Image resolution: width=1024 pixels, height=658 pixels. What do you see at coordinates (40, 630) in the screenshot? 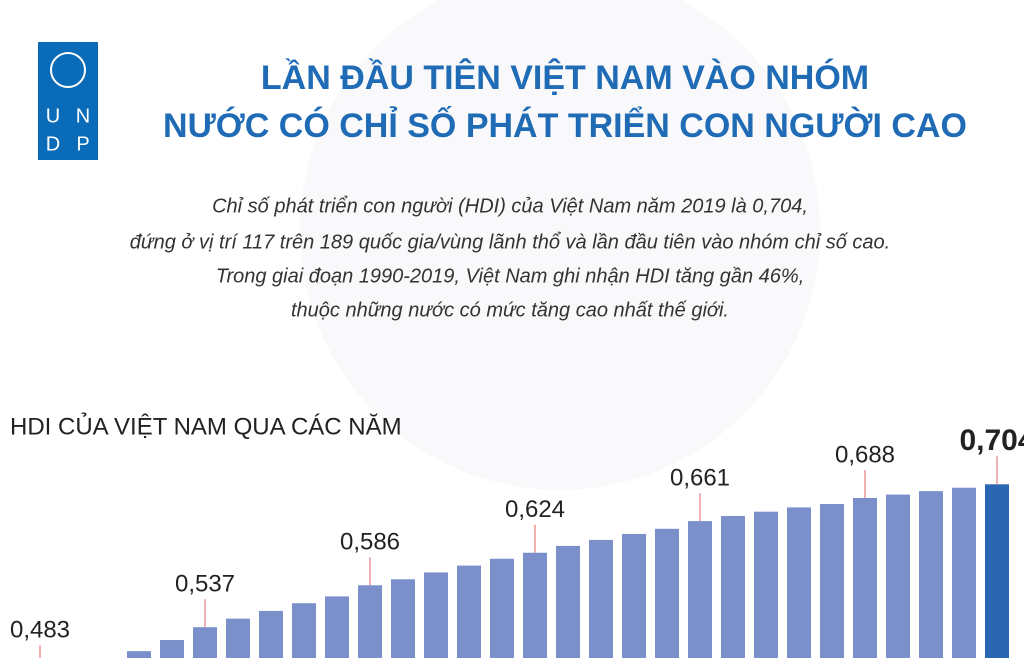
I see `value-label: 0,483` at bounding box center [40, 630].